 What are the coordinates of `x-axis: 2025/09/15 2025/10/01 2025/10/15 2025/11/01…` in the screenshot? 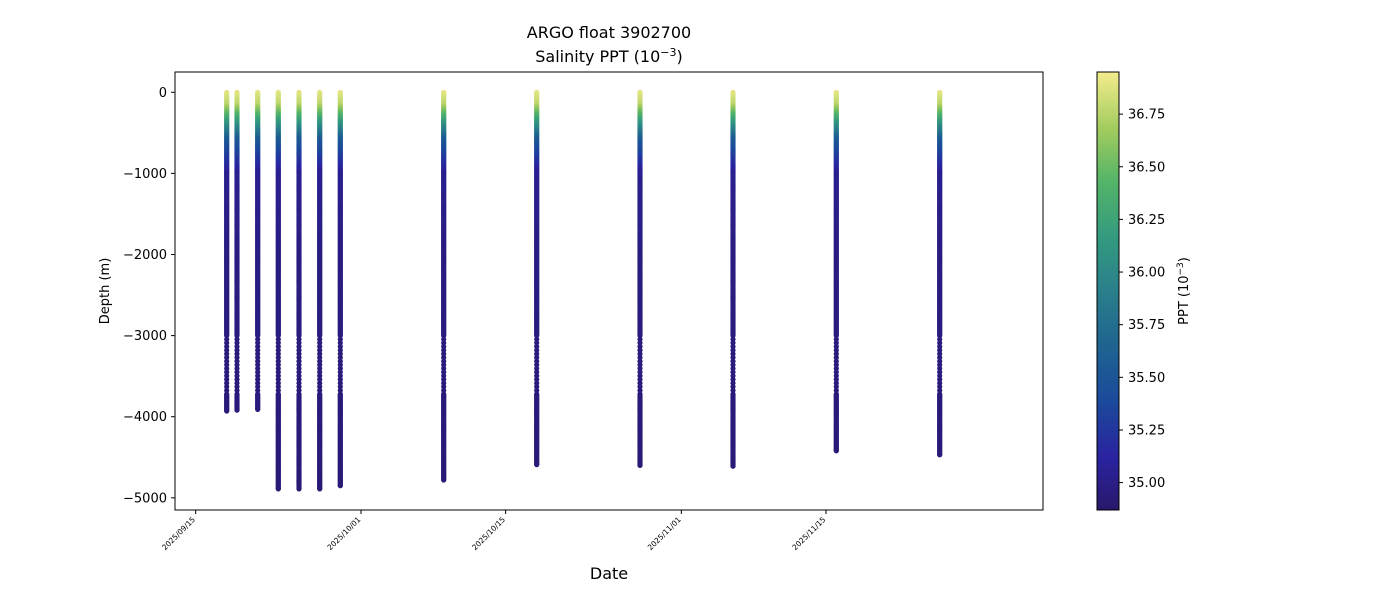 It's located at (494, 531).